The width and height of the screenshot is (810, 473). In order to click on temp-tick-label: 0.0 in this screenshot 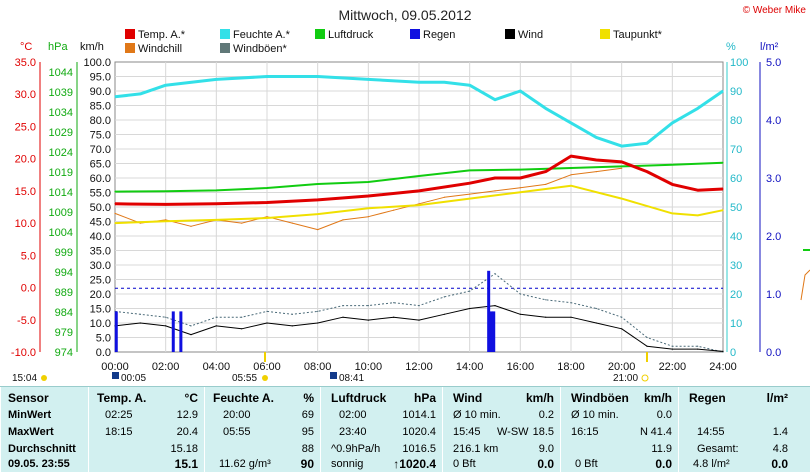, I will do `click(28, 289)`.